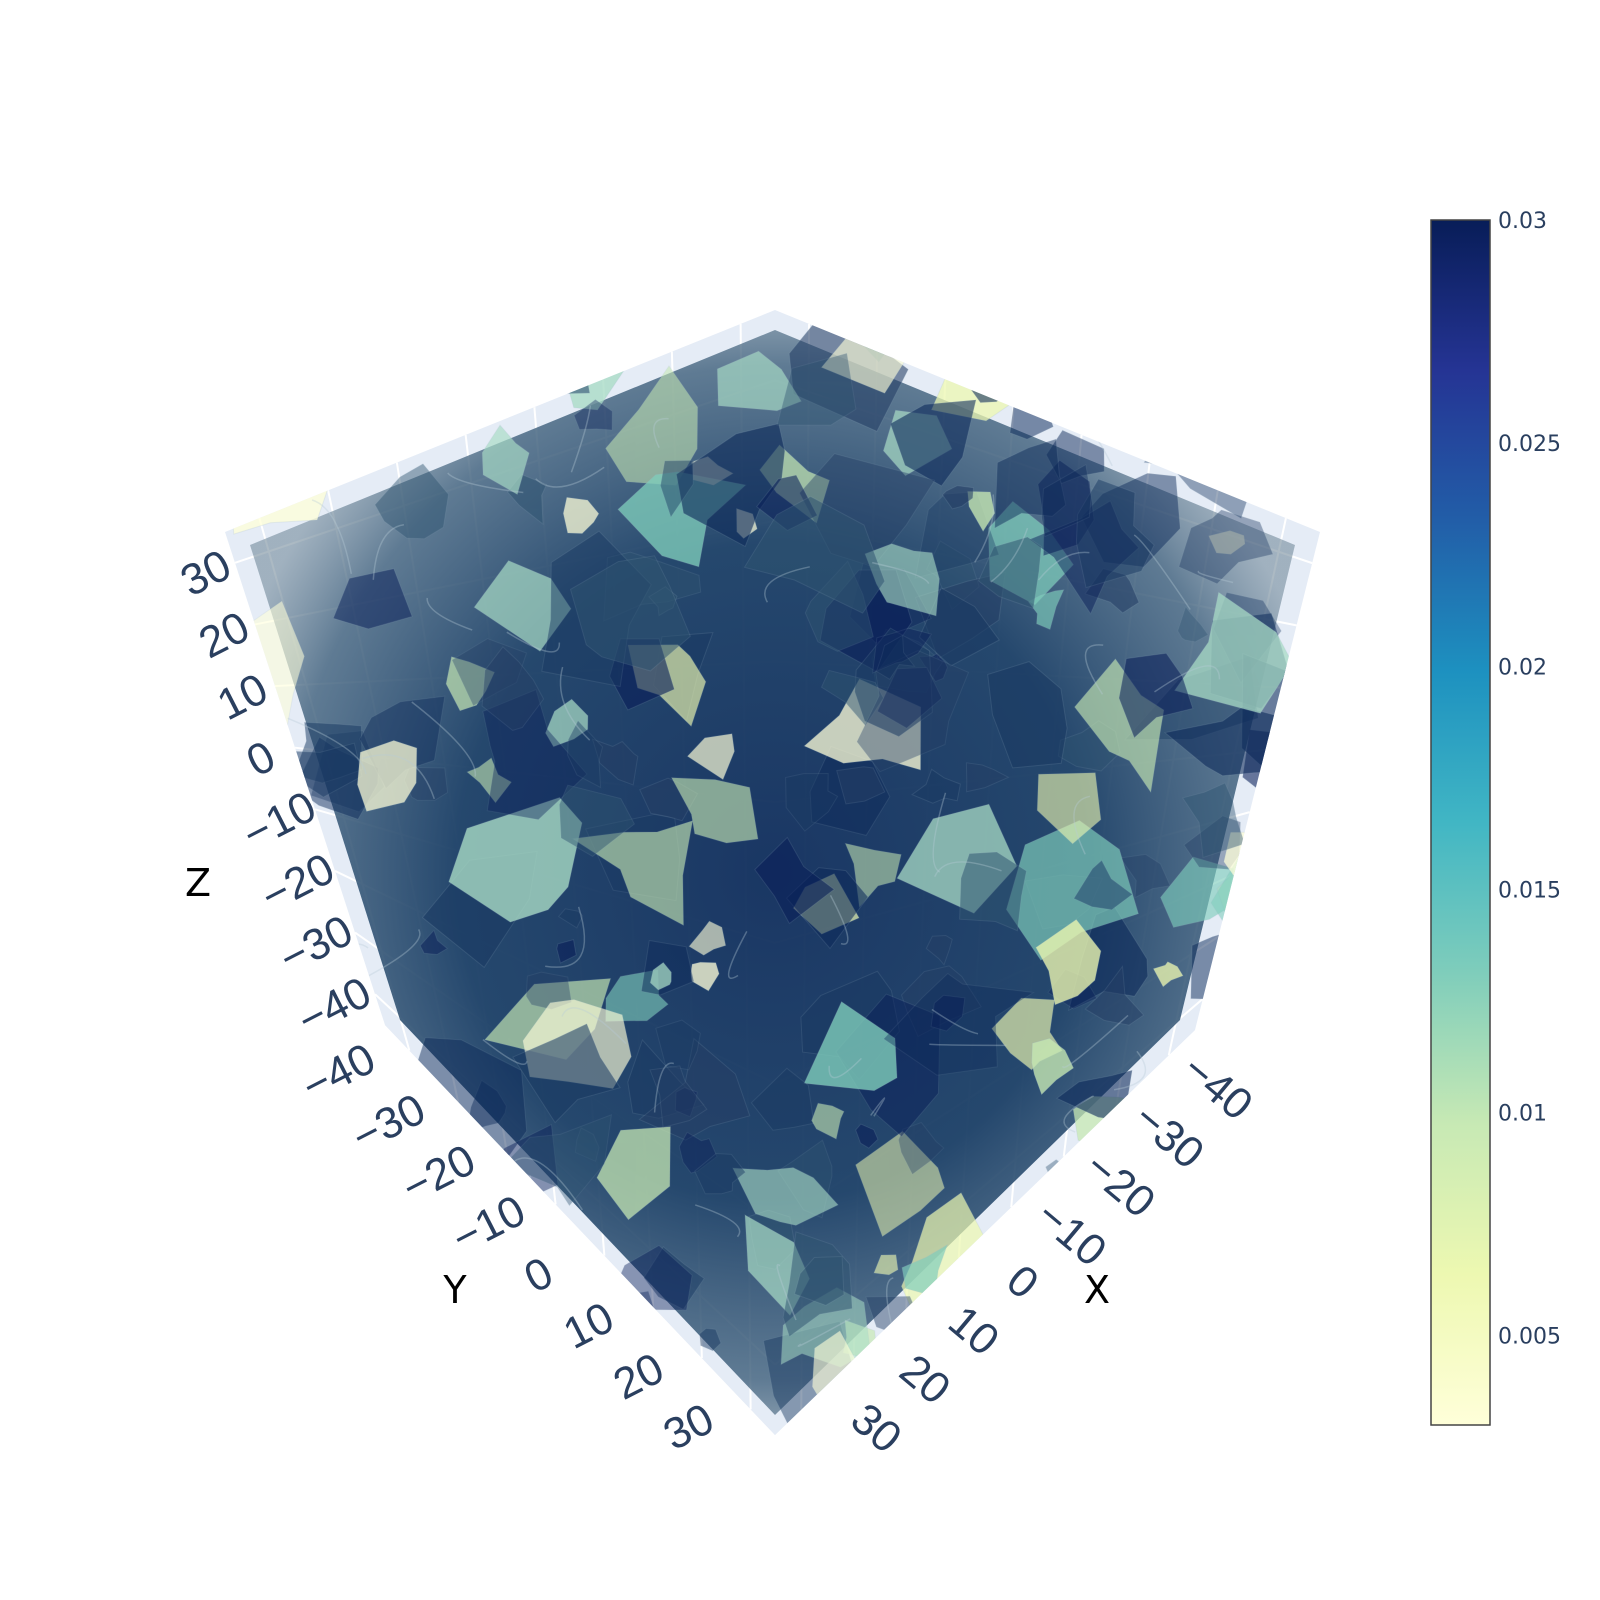 The height and width of the screenshot is (1600, 1600). Describe the element at coordinates (1097, 1290) in the screenshot. I see `x-axis-title: X` at that location.